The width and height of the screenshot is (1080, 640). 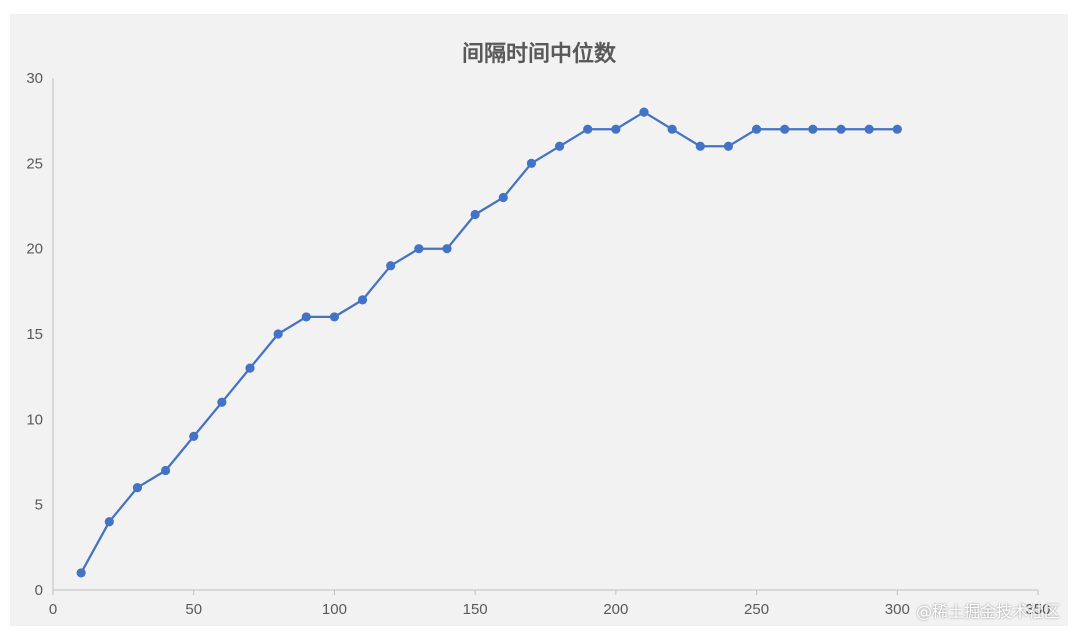 I want to click on x-tick-label: 300, so click(x=897, y=609).